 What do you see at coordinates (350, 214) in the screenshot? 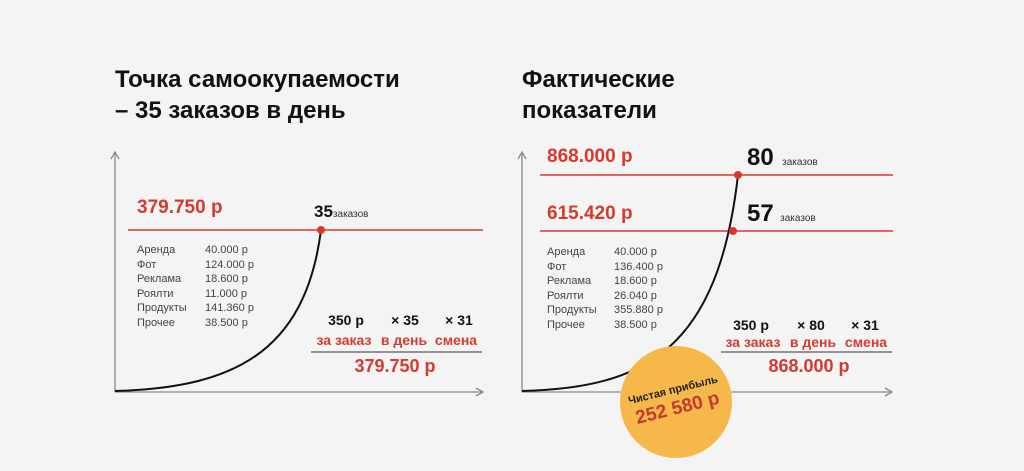
I see `left-orders-word: заказов` at bounding box center [350, 214].